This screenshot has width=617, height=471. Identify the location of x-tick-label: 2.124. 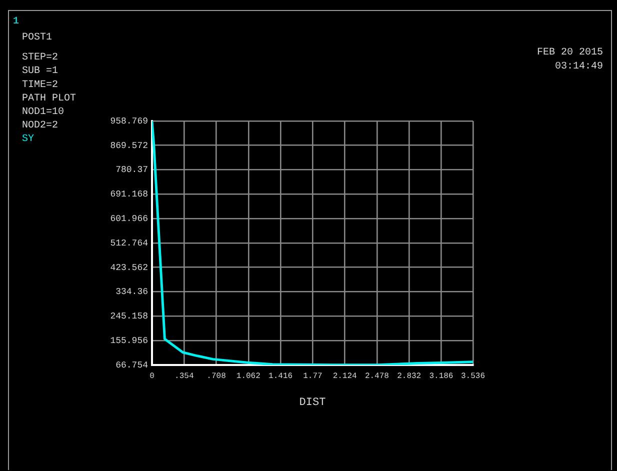
(345, 377).